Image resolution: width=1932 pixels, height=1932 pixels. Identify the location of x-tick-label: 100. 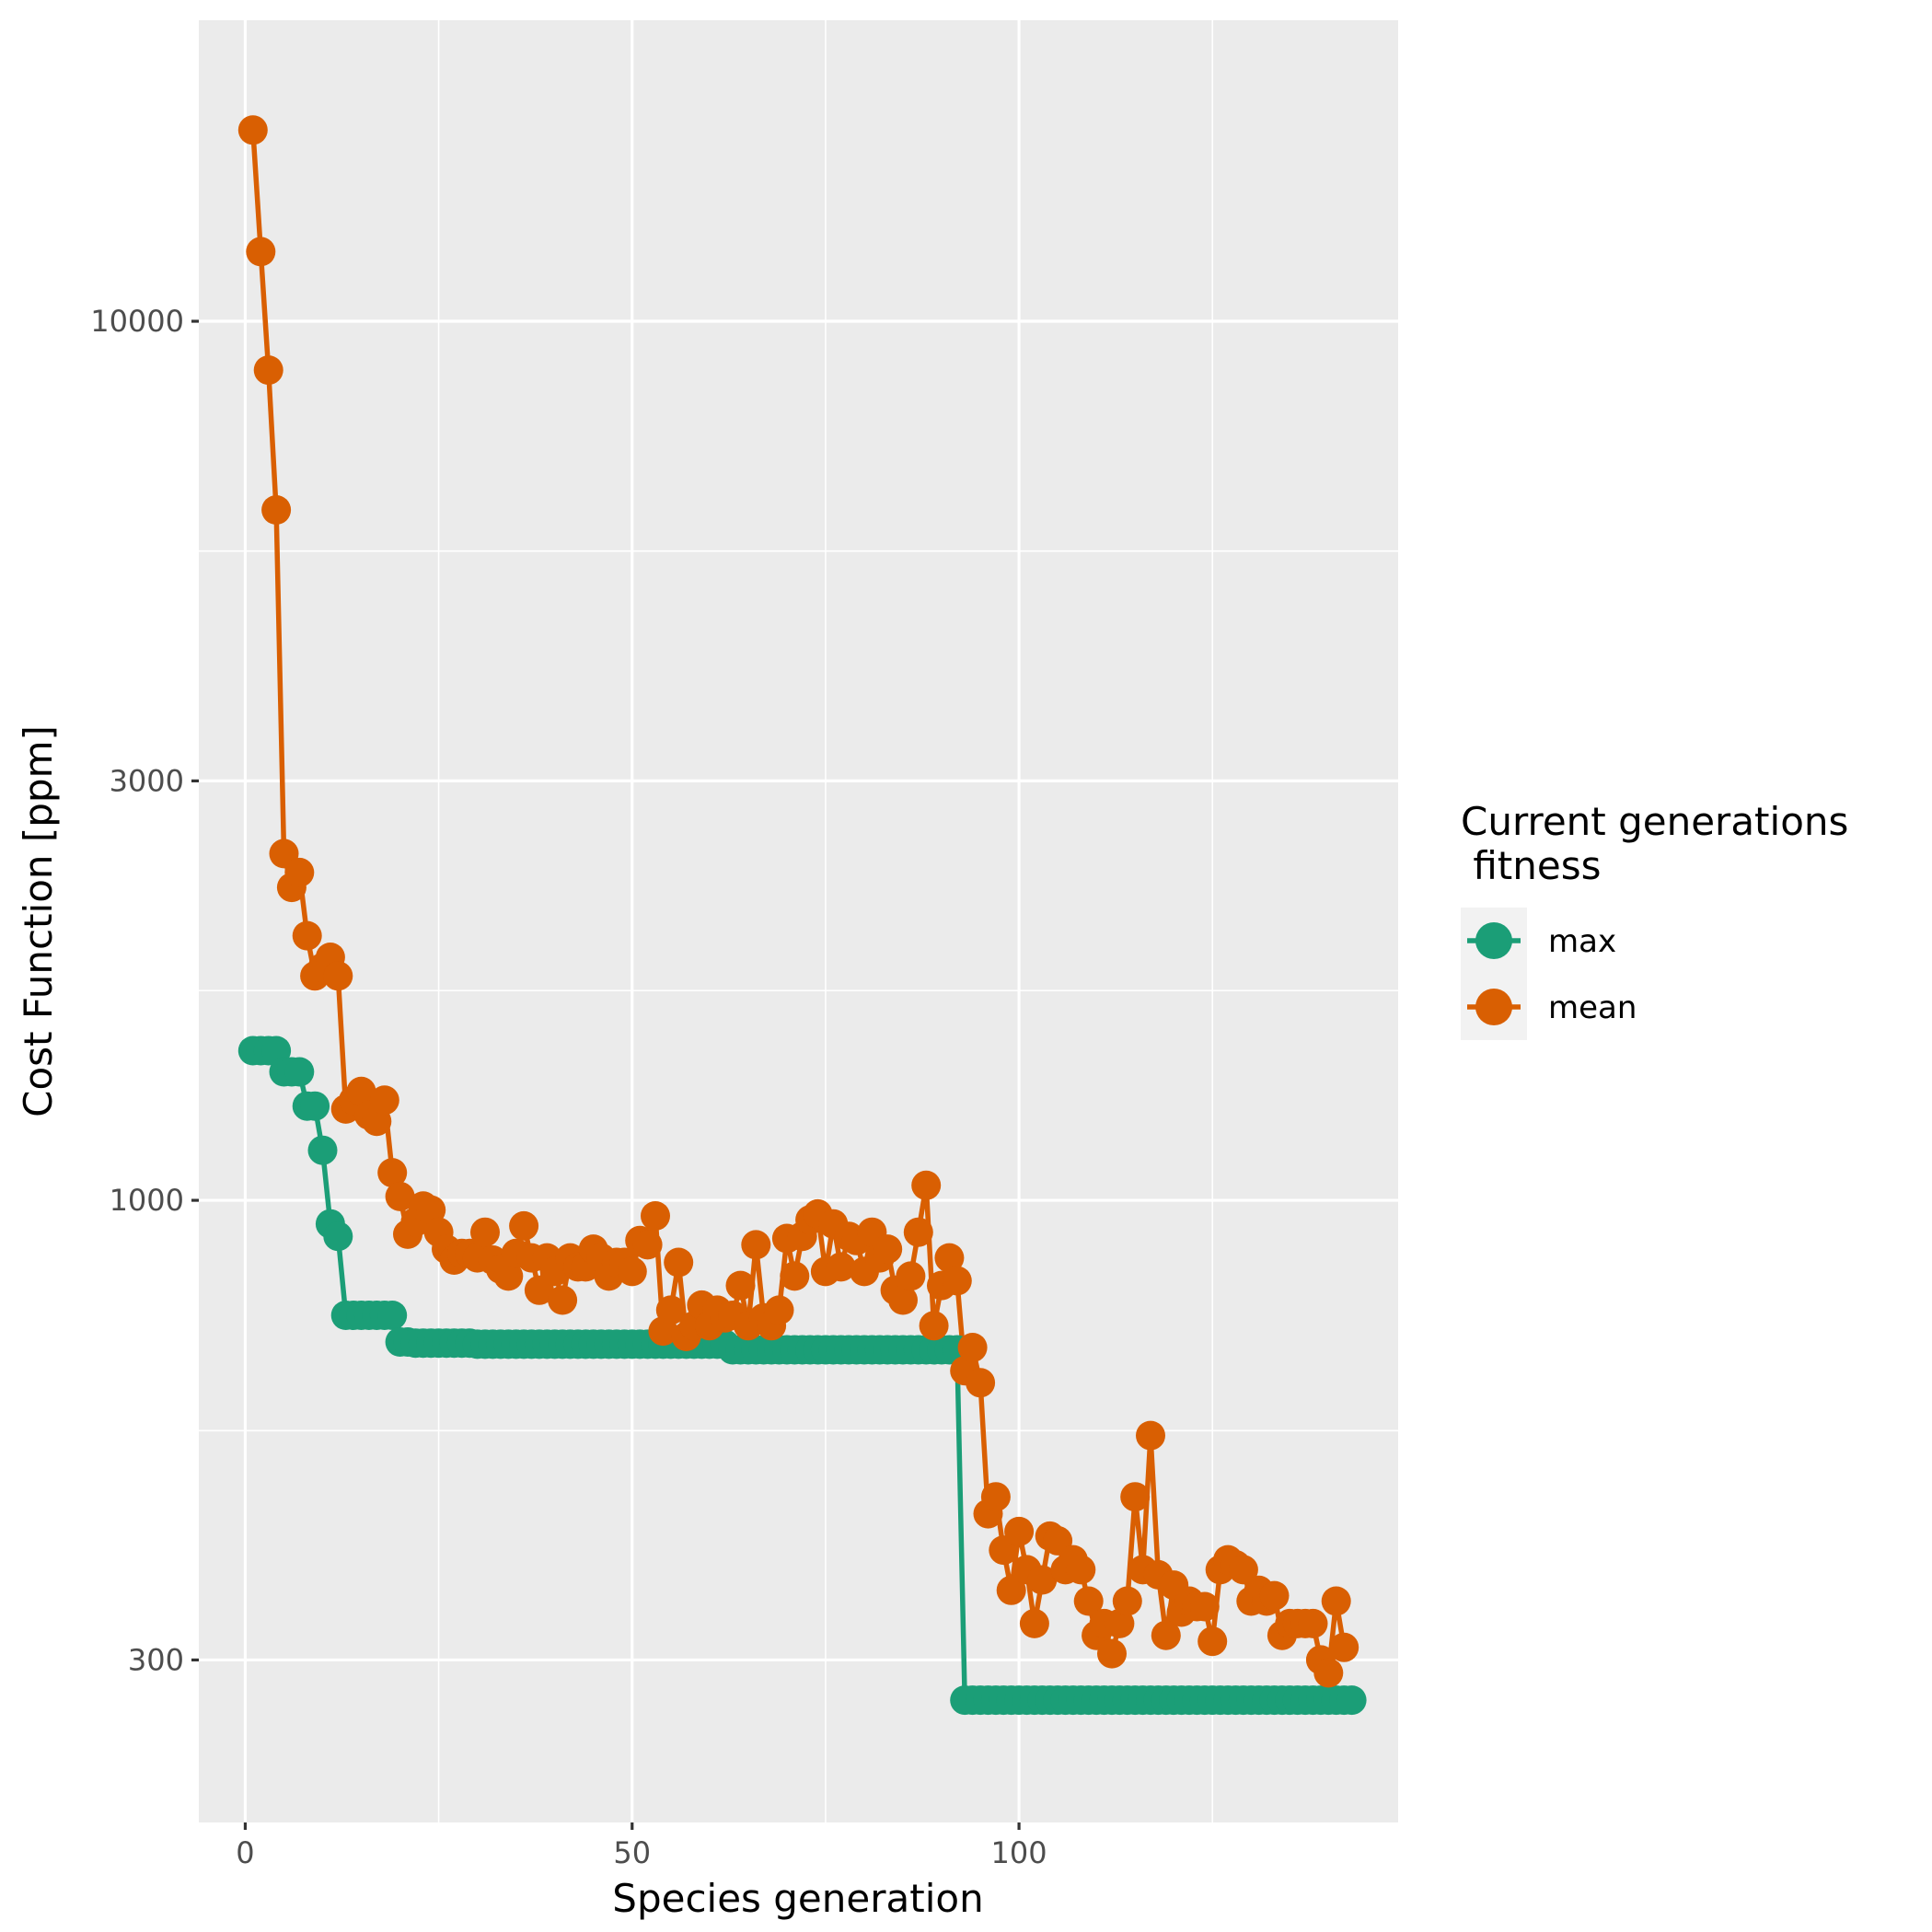
(1019, 1853).